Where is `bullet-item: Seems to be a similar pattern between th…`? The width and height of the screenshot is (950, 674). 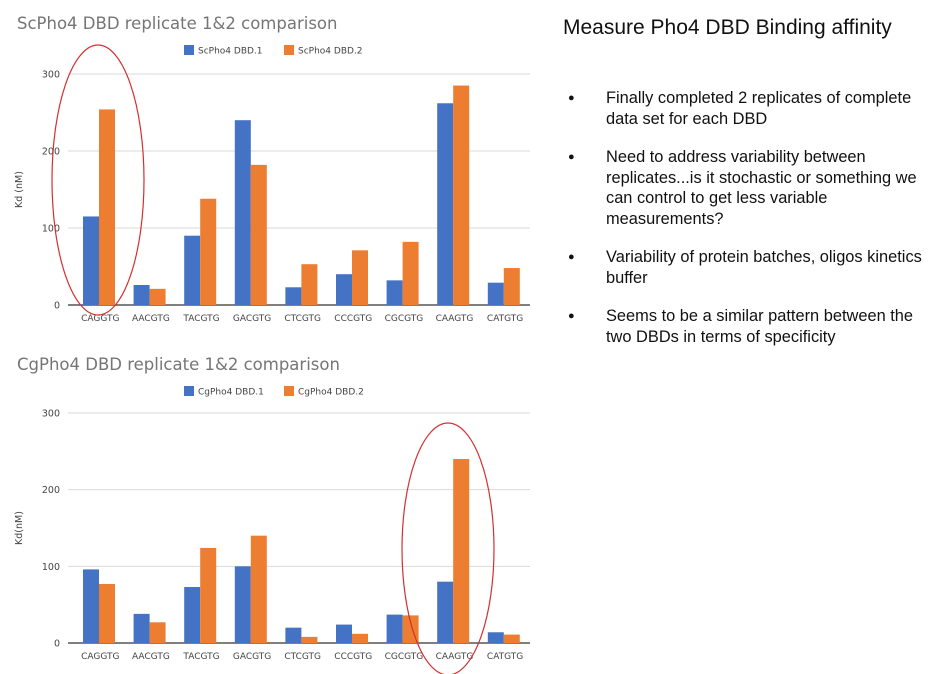 bullet-item: Seems to be a similar pattern between th… is located at coordinates (753, 326).